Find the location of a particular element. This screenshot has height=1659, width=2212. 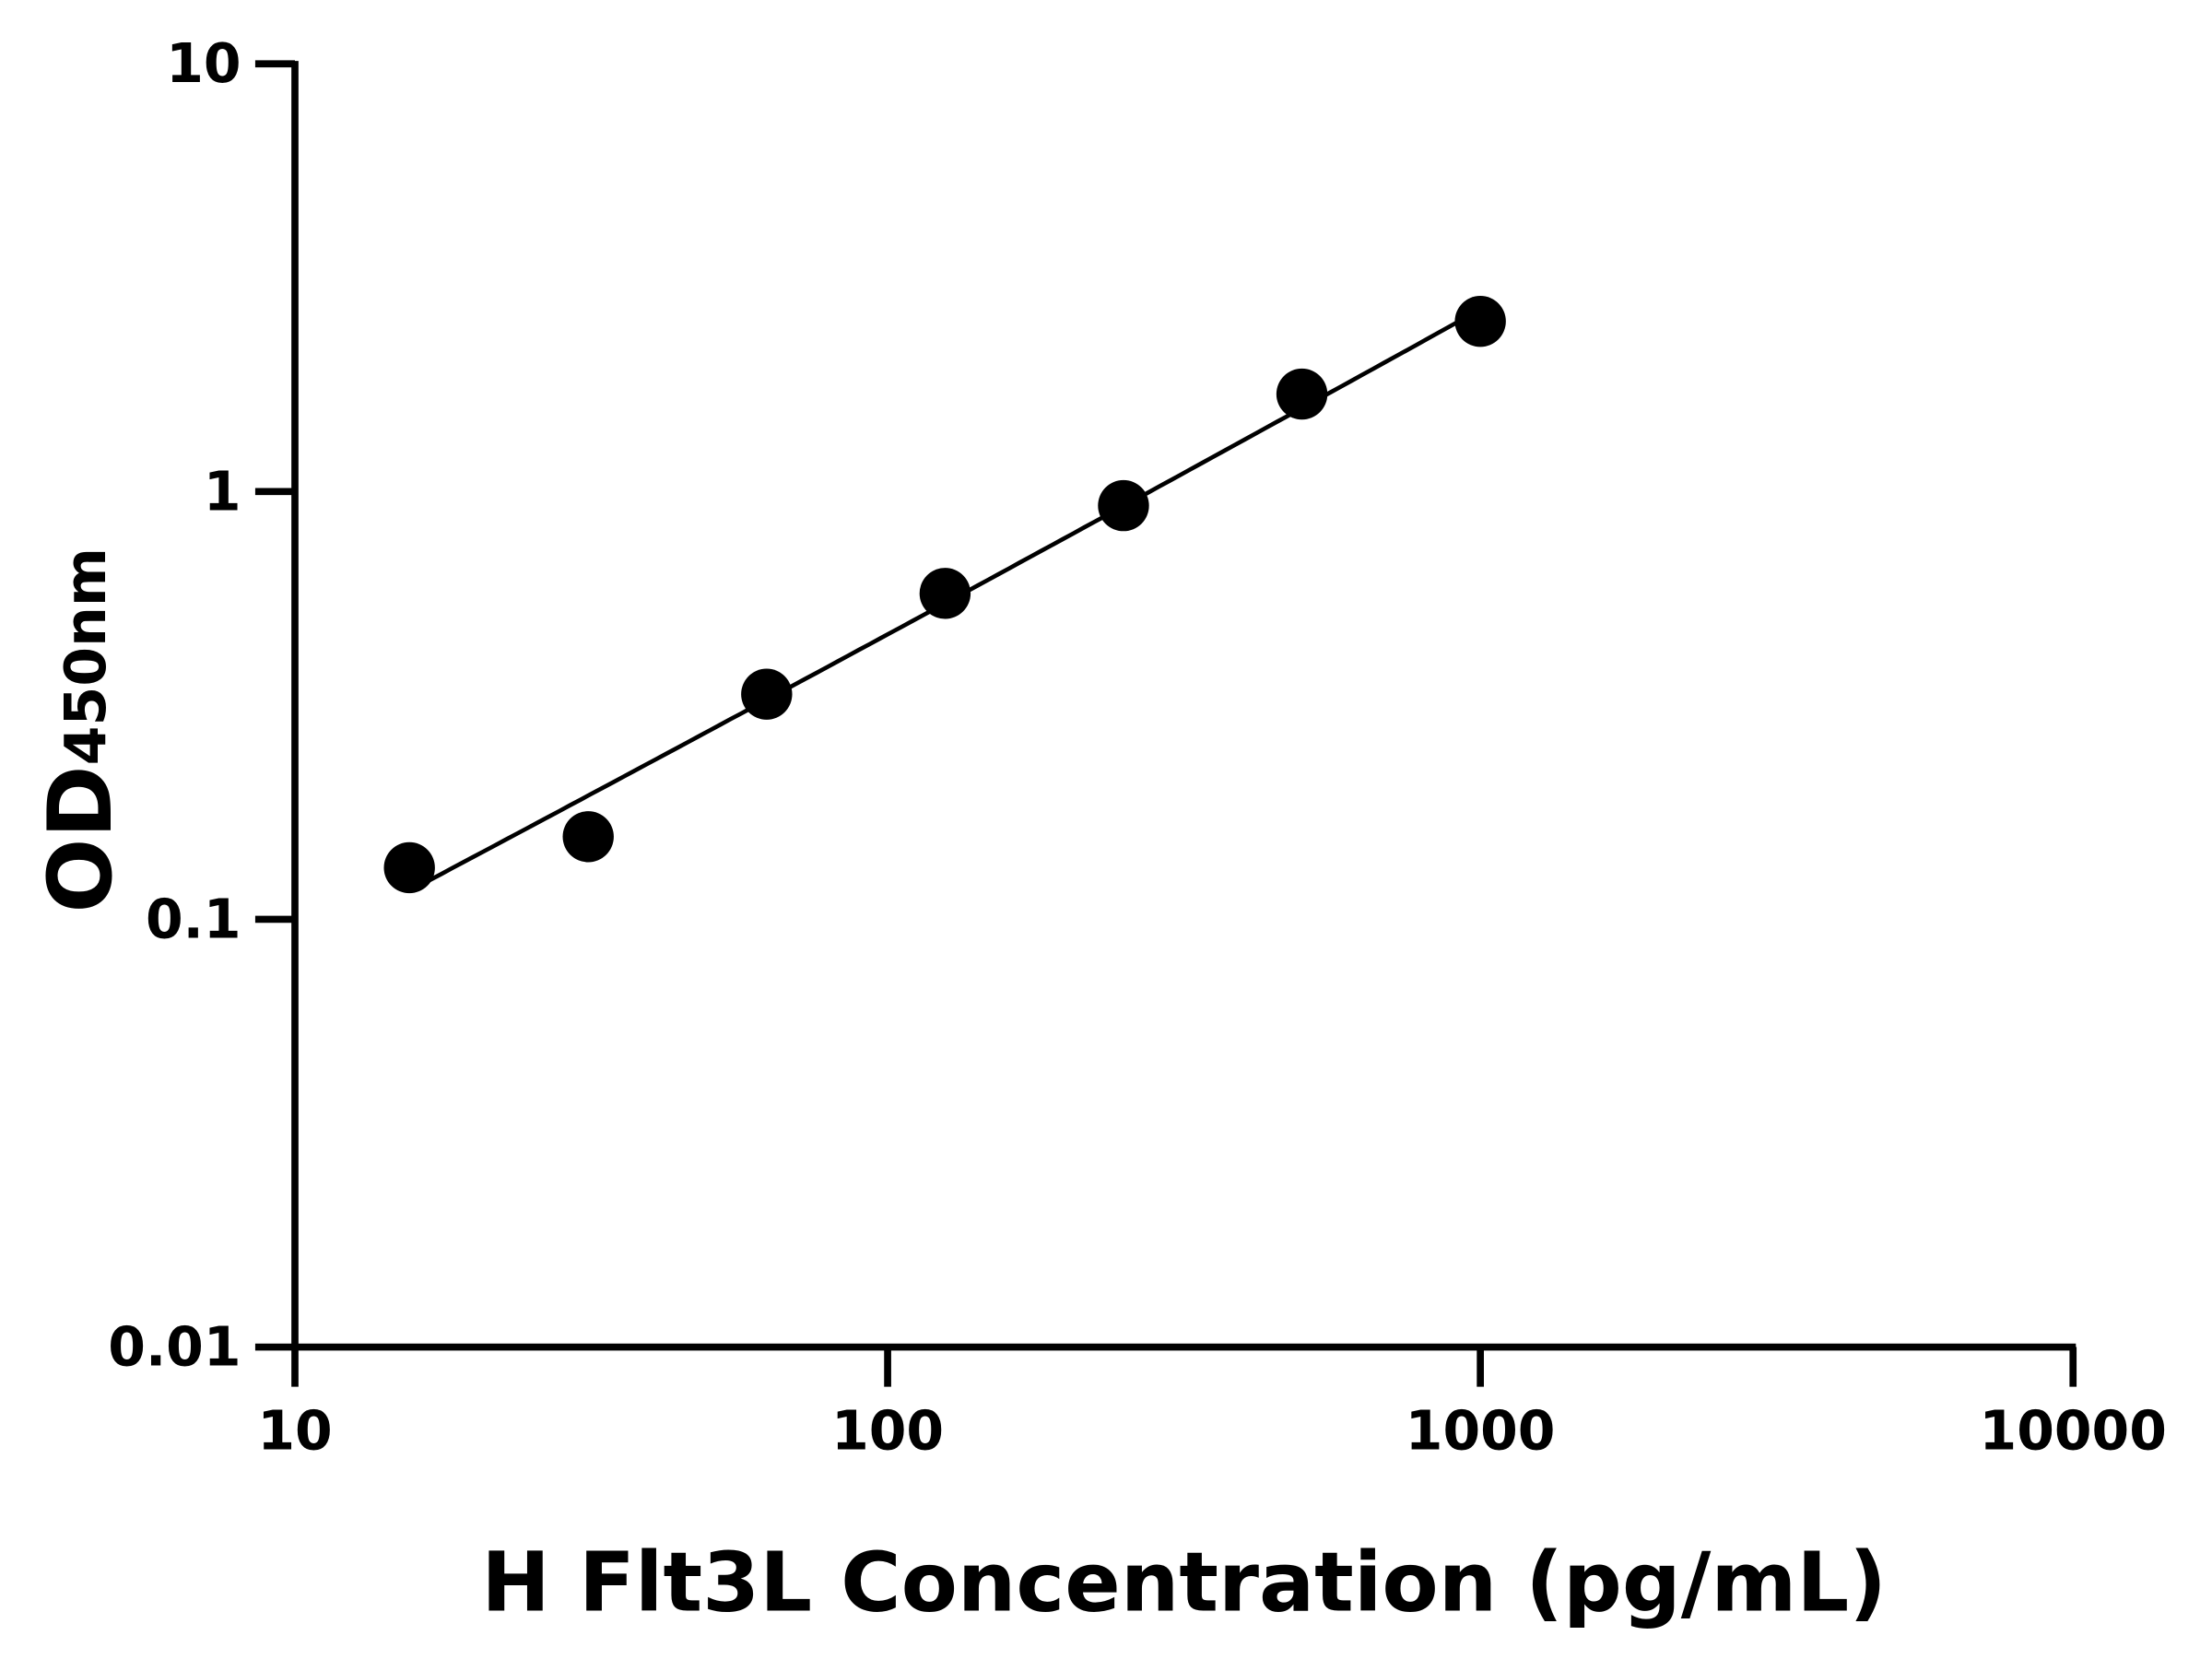

y-tick-label: 10 is located at coordinates (203, 63).